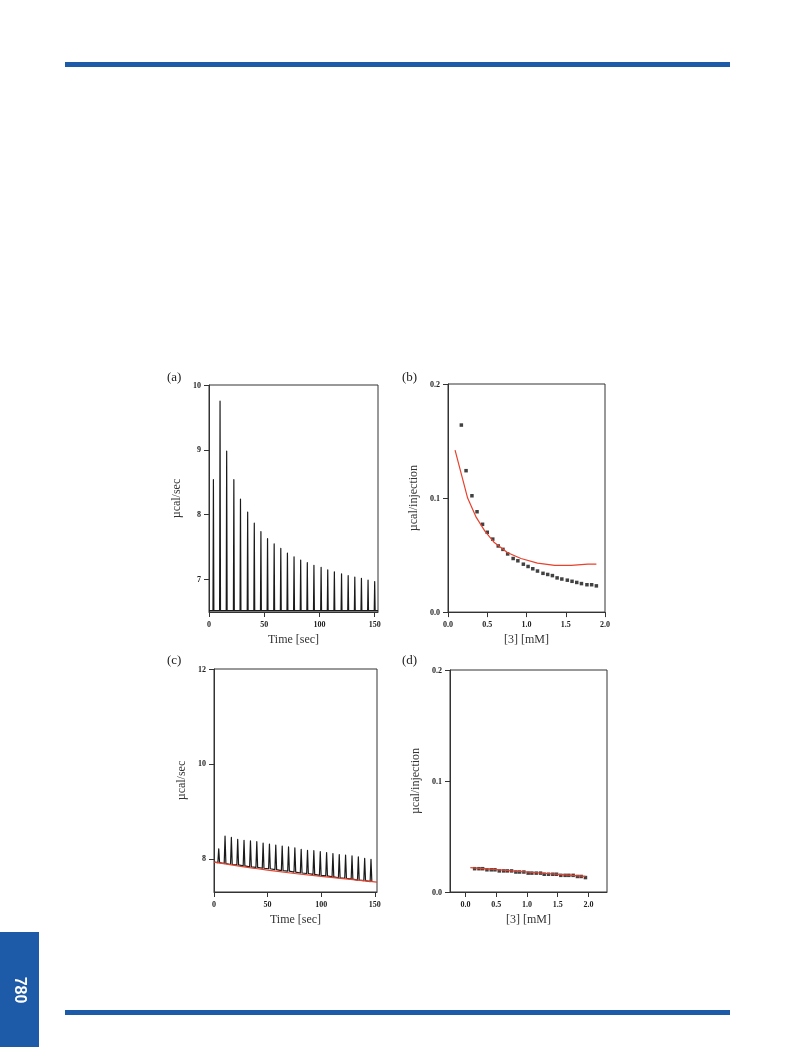 The width and height of the screenshot is (793, 1055). I want to click on page-tab: 780, so click(19, 989).